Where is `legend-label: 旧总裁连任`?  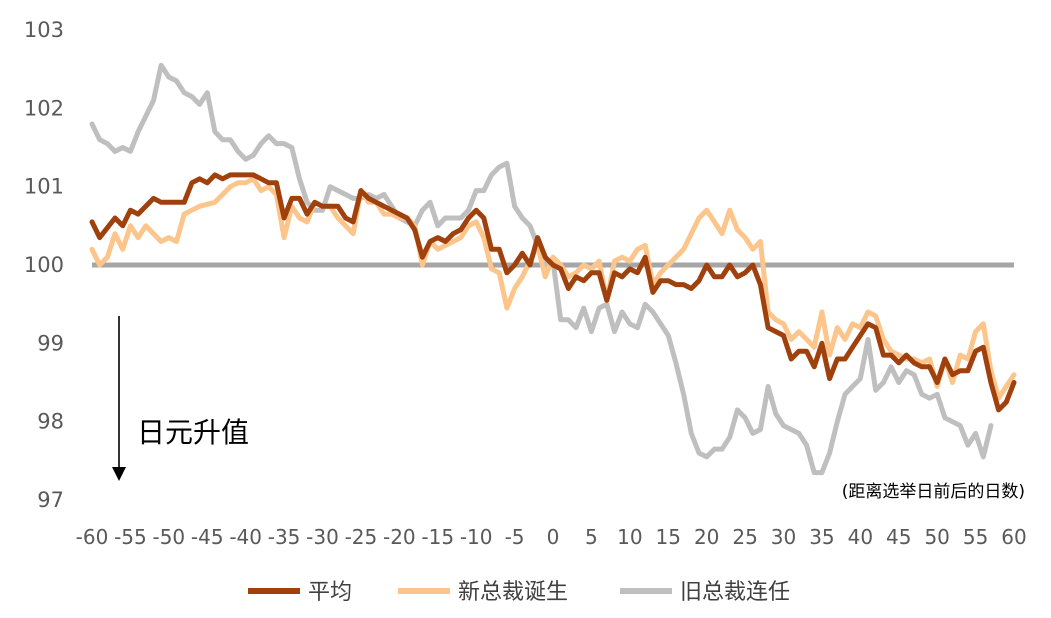
legend-label: 旧总裁连任 is located at coordinates (735, 592).